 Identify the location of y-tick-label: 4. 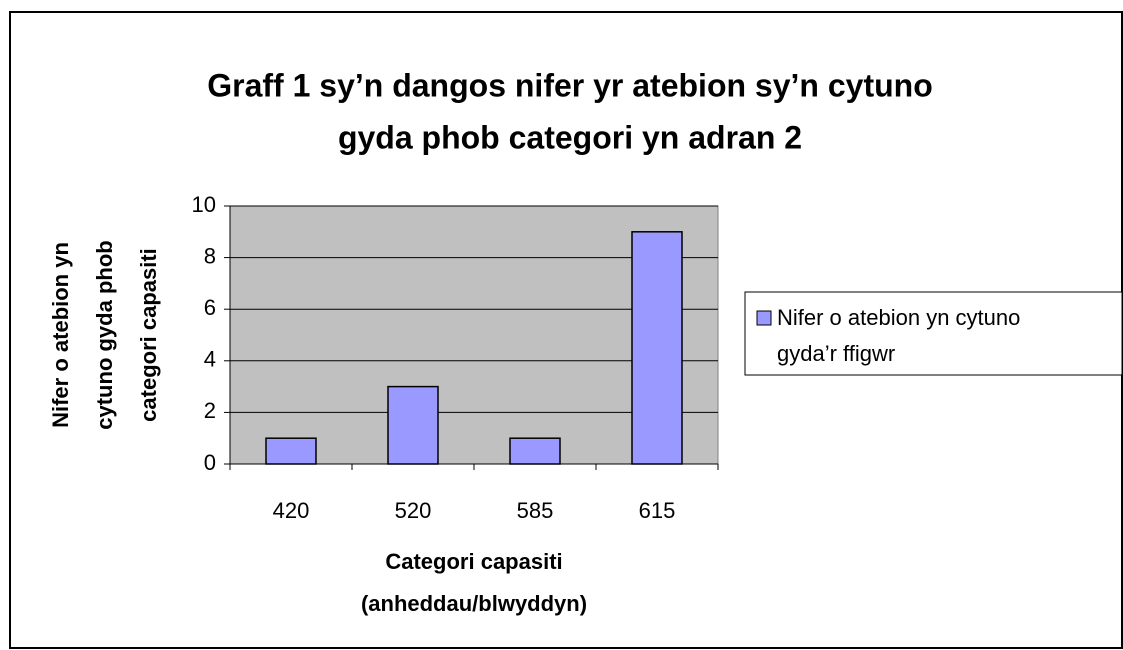
(210, 359).